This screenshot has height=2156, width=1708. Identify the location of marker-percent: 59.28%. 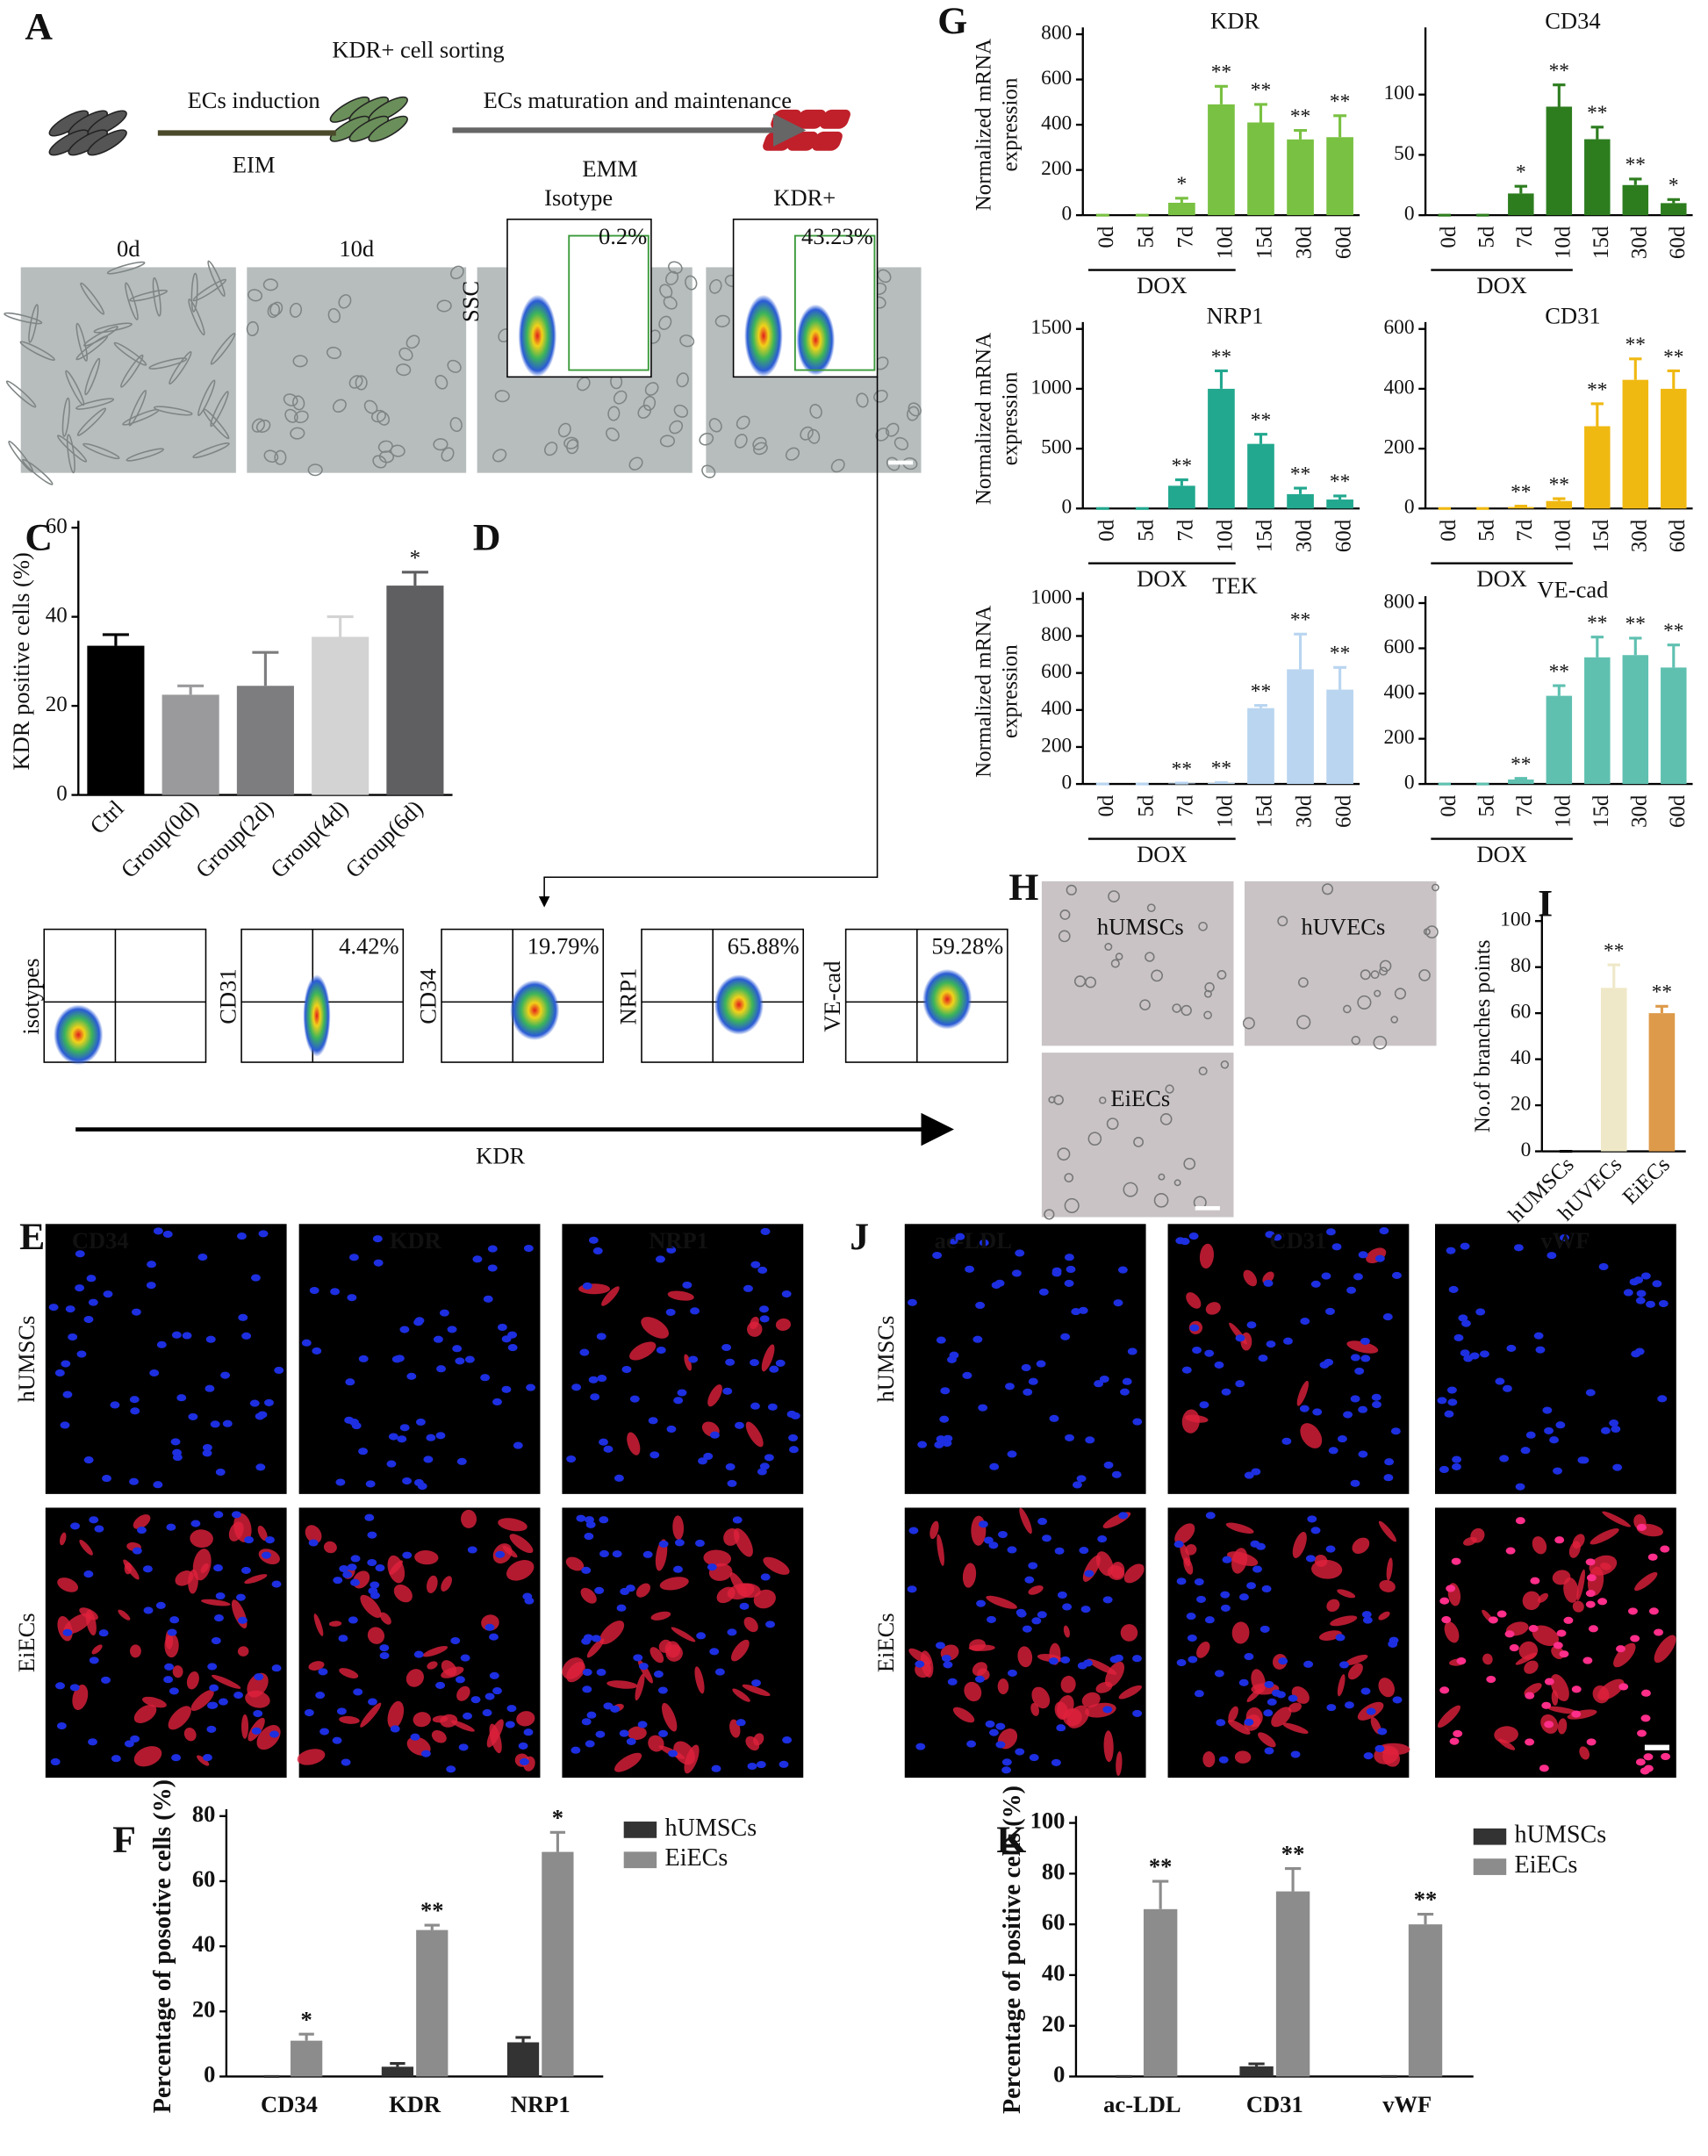
(967, 946).